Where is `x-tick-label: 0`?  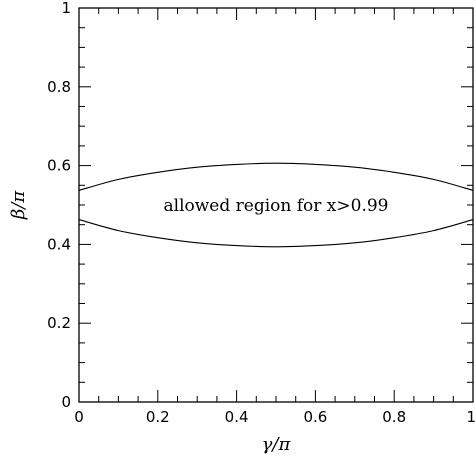
x-tick-label: 0 is located at coordinates (79, 417).